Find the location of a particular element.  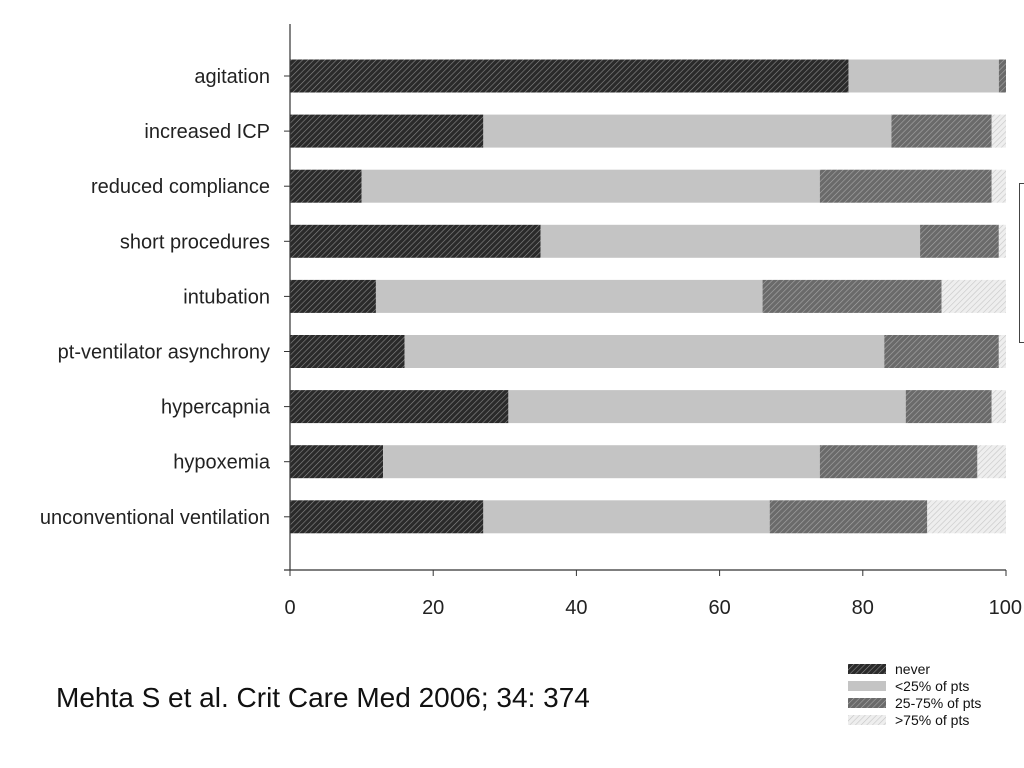

x-tick-label: 40 is located at coordinates (576, 608).